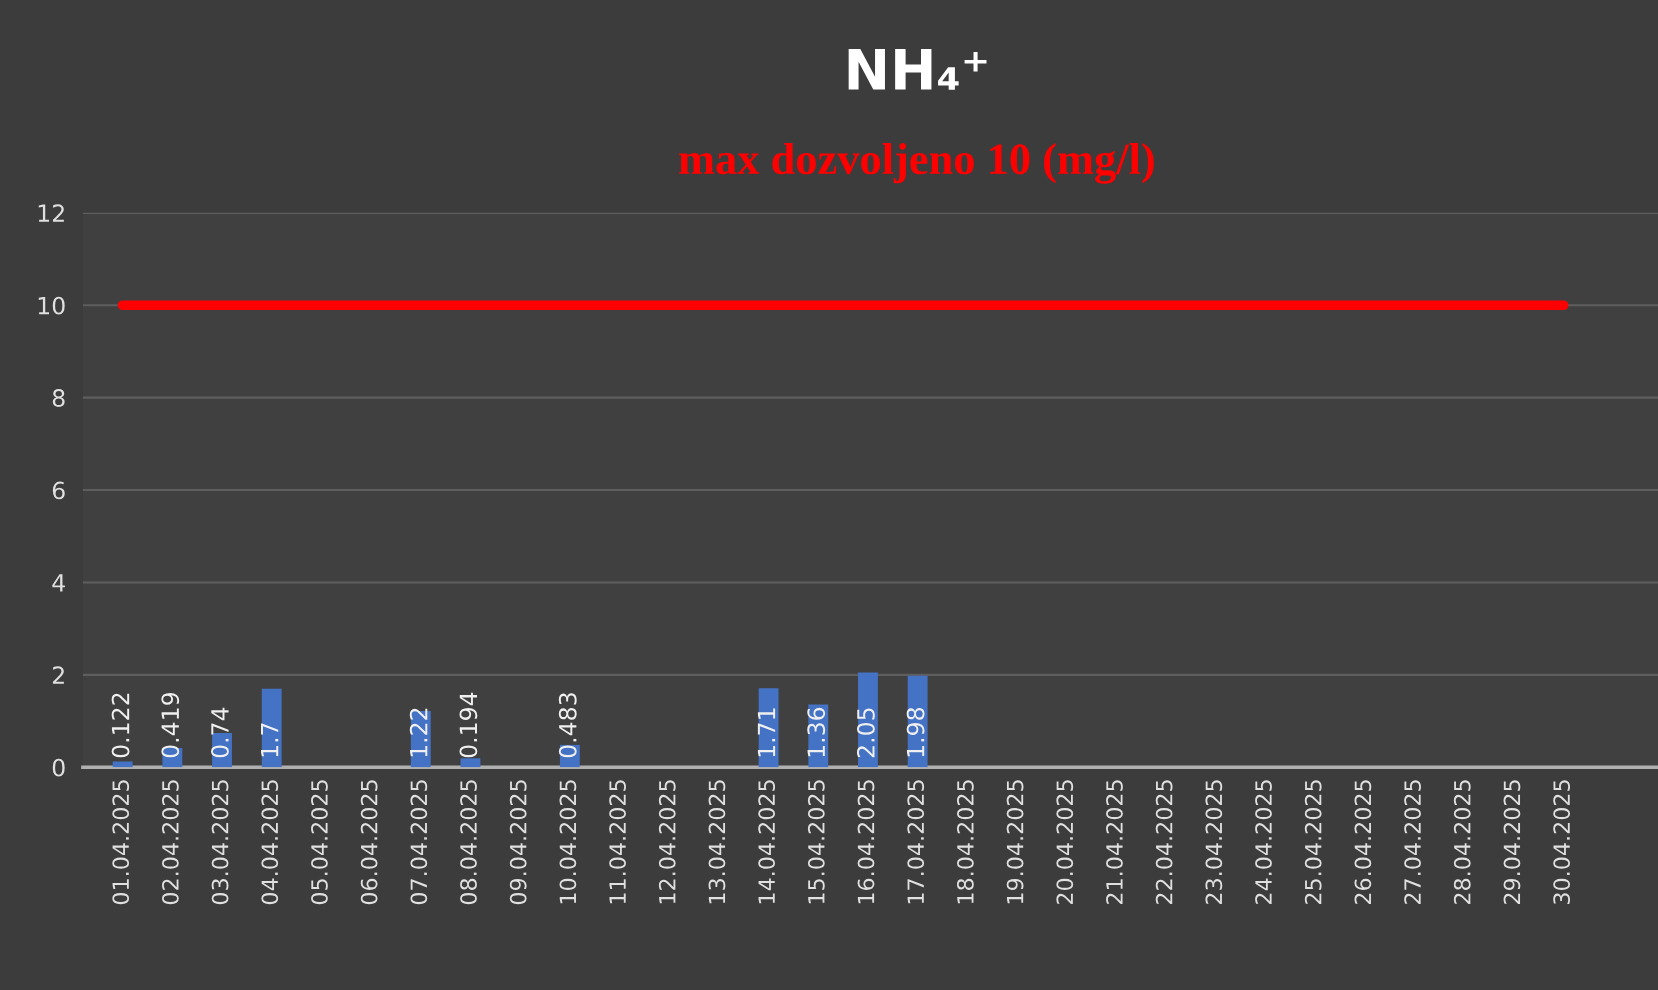 The height and width of the screenshot is (990, 1658). I want to click on x-tick-label: 13.04.2025, so click(717, 842).